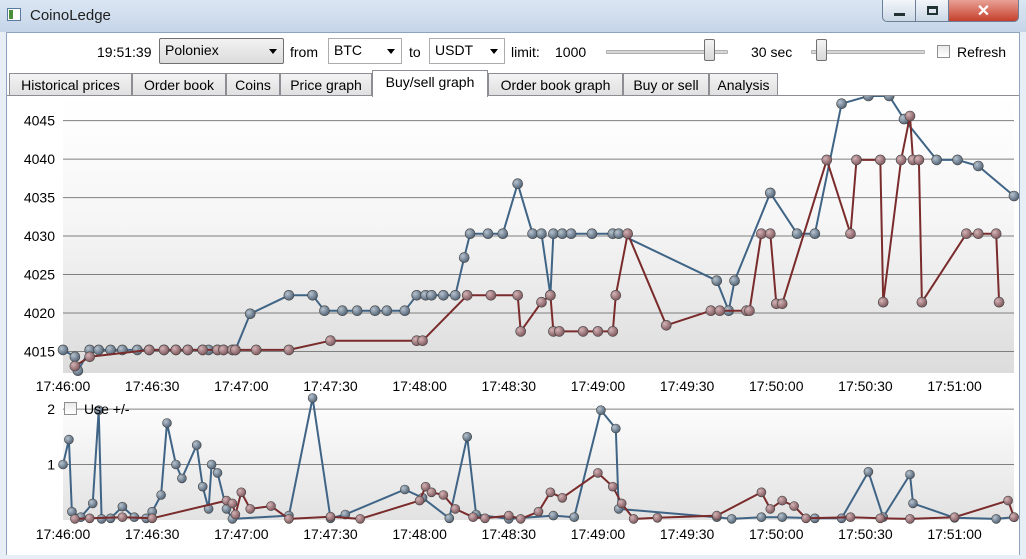 The height and width of the screenshot is (559, 1026). I want to click on interval-slider, so click(868, 52).